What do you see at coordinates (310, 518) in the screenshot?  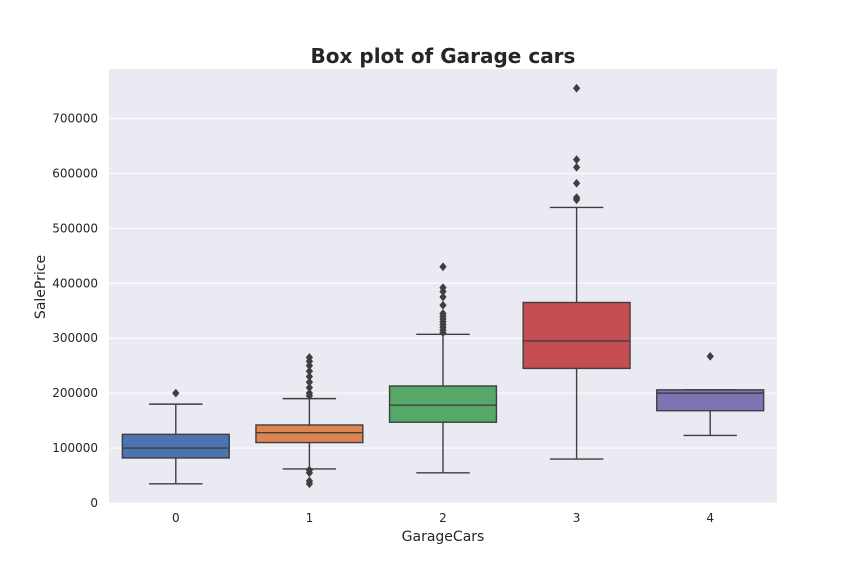 I see `x-tick-label: 1` at bounding box center [310, 518].